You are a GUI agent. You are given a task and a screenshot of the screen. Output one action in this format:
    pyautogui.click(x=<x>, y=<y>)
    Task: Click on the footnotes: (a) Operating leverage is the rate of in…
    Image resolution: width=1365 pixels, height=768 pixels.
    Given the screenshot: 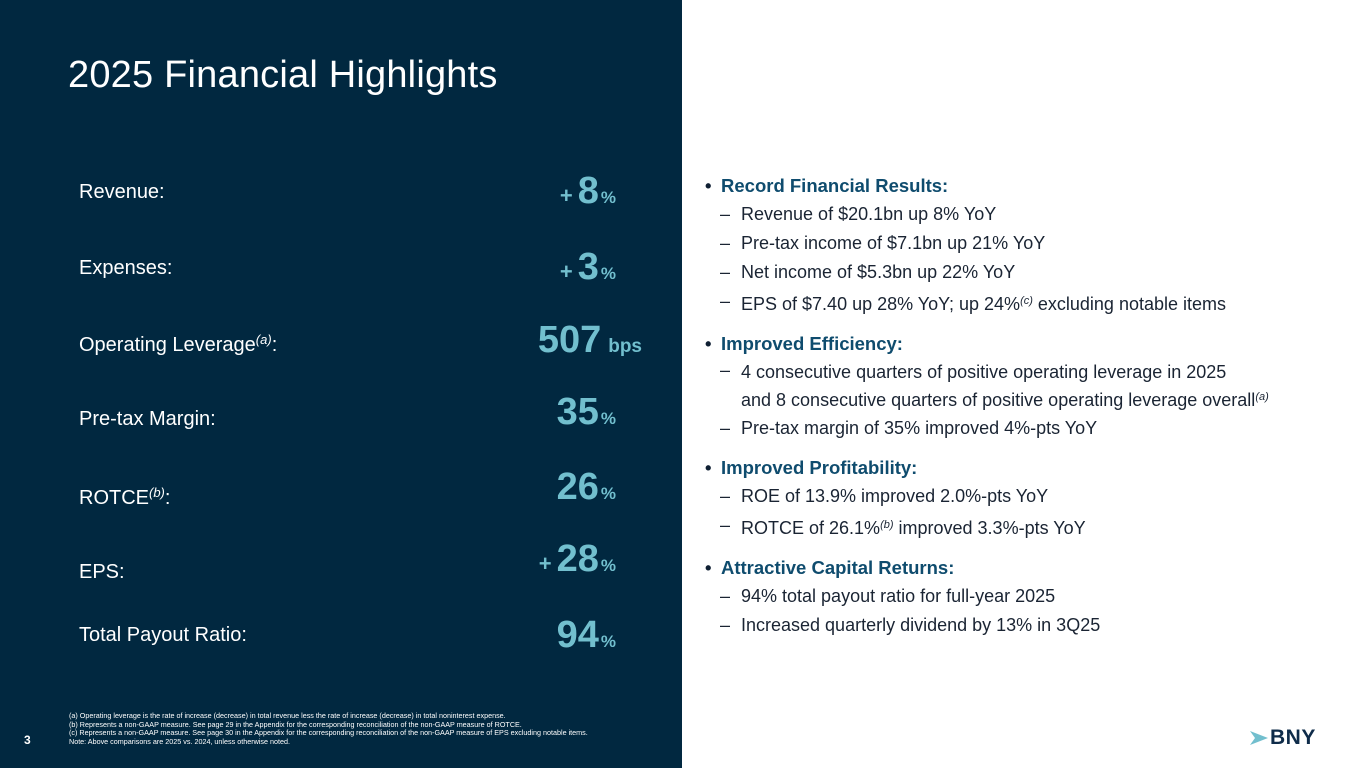 What is the action you would take?
    pyautogui.click(x=356, y=728)
    